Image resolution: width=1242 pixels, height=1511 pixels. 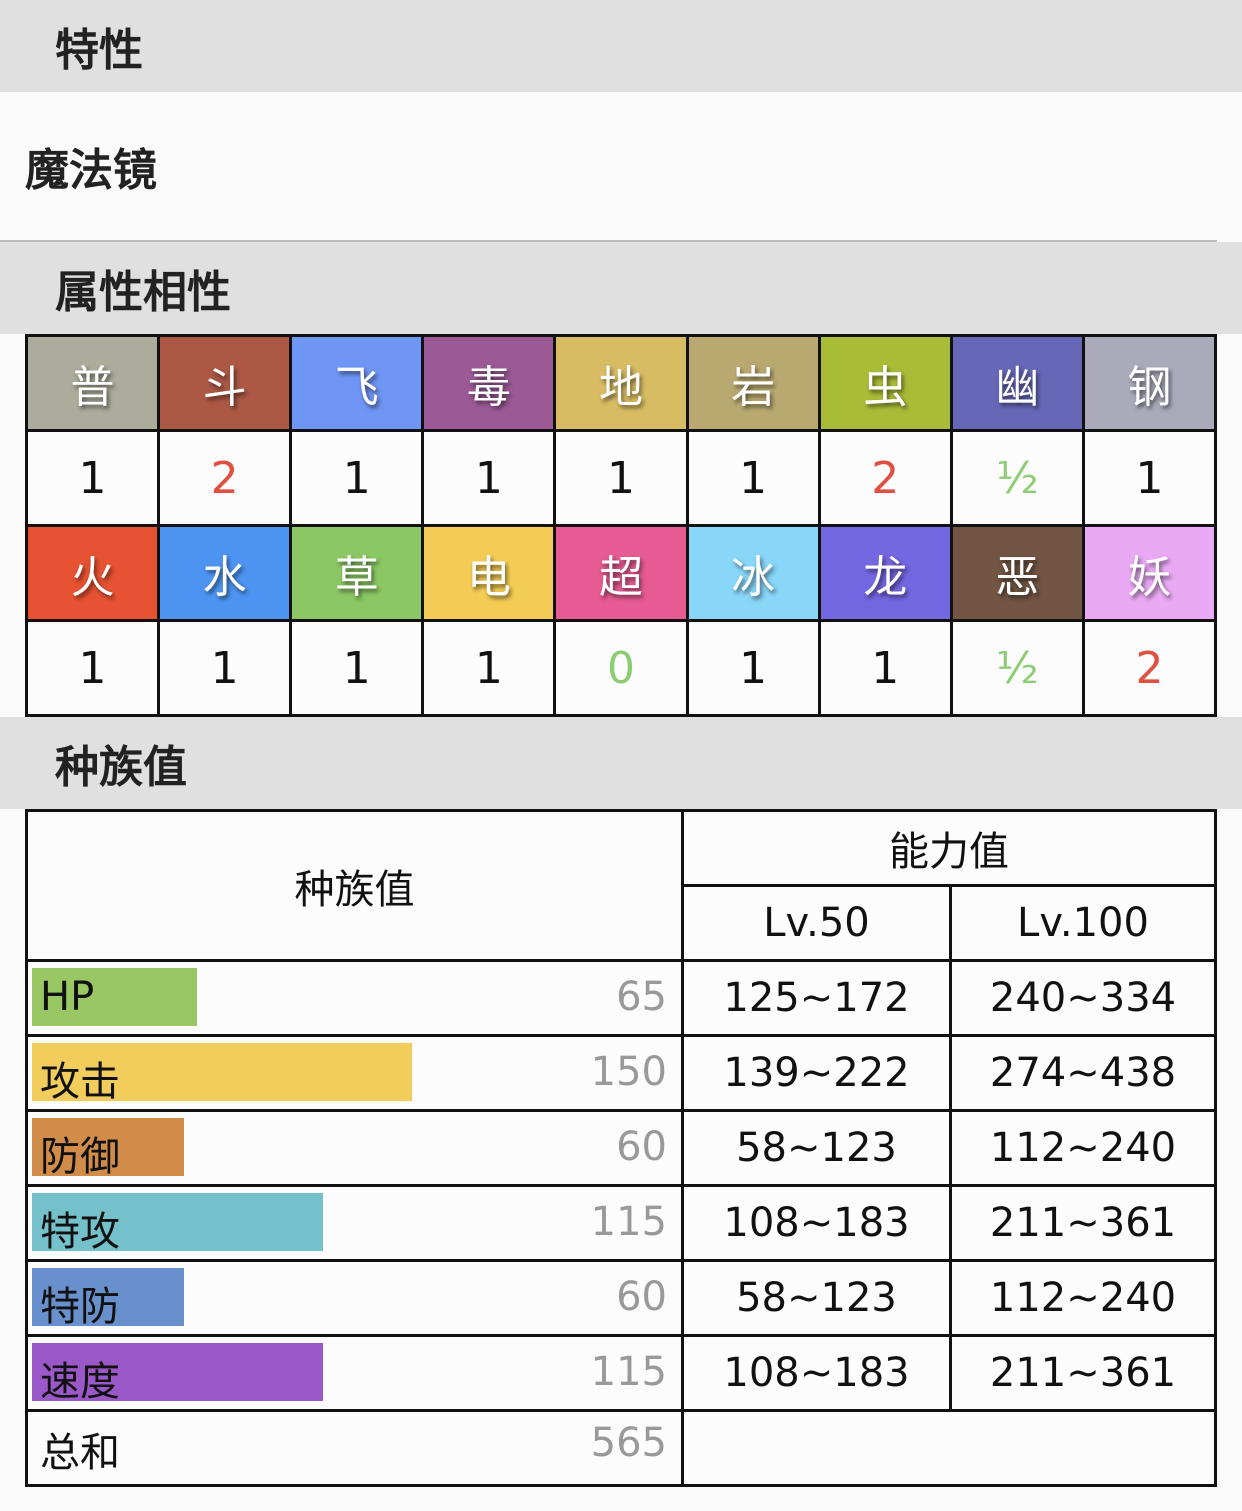 I want to click on type-name-cell: 斗, so click(x=225, y=383).